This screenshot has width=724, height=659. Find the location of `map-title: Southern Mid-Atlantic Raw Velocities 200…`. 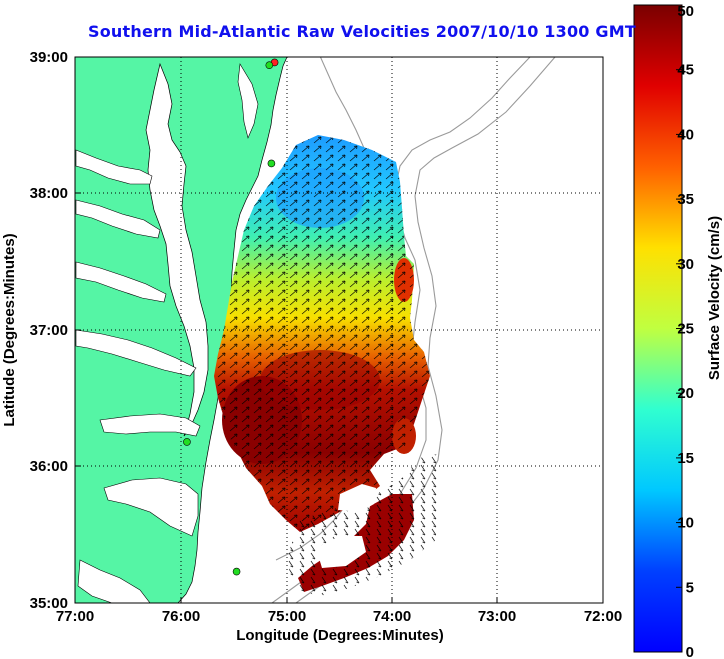

map-title: Southern Mid-Atlantic Raw Velocities 200… is located at coordinates (362, 31).